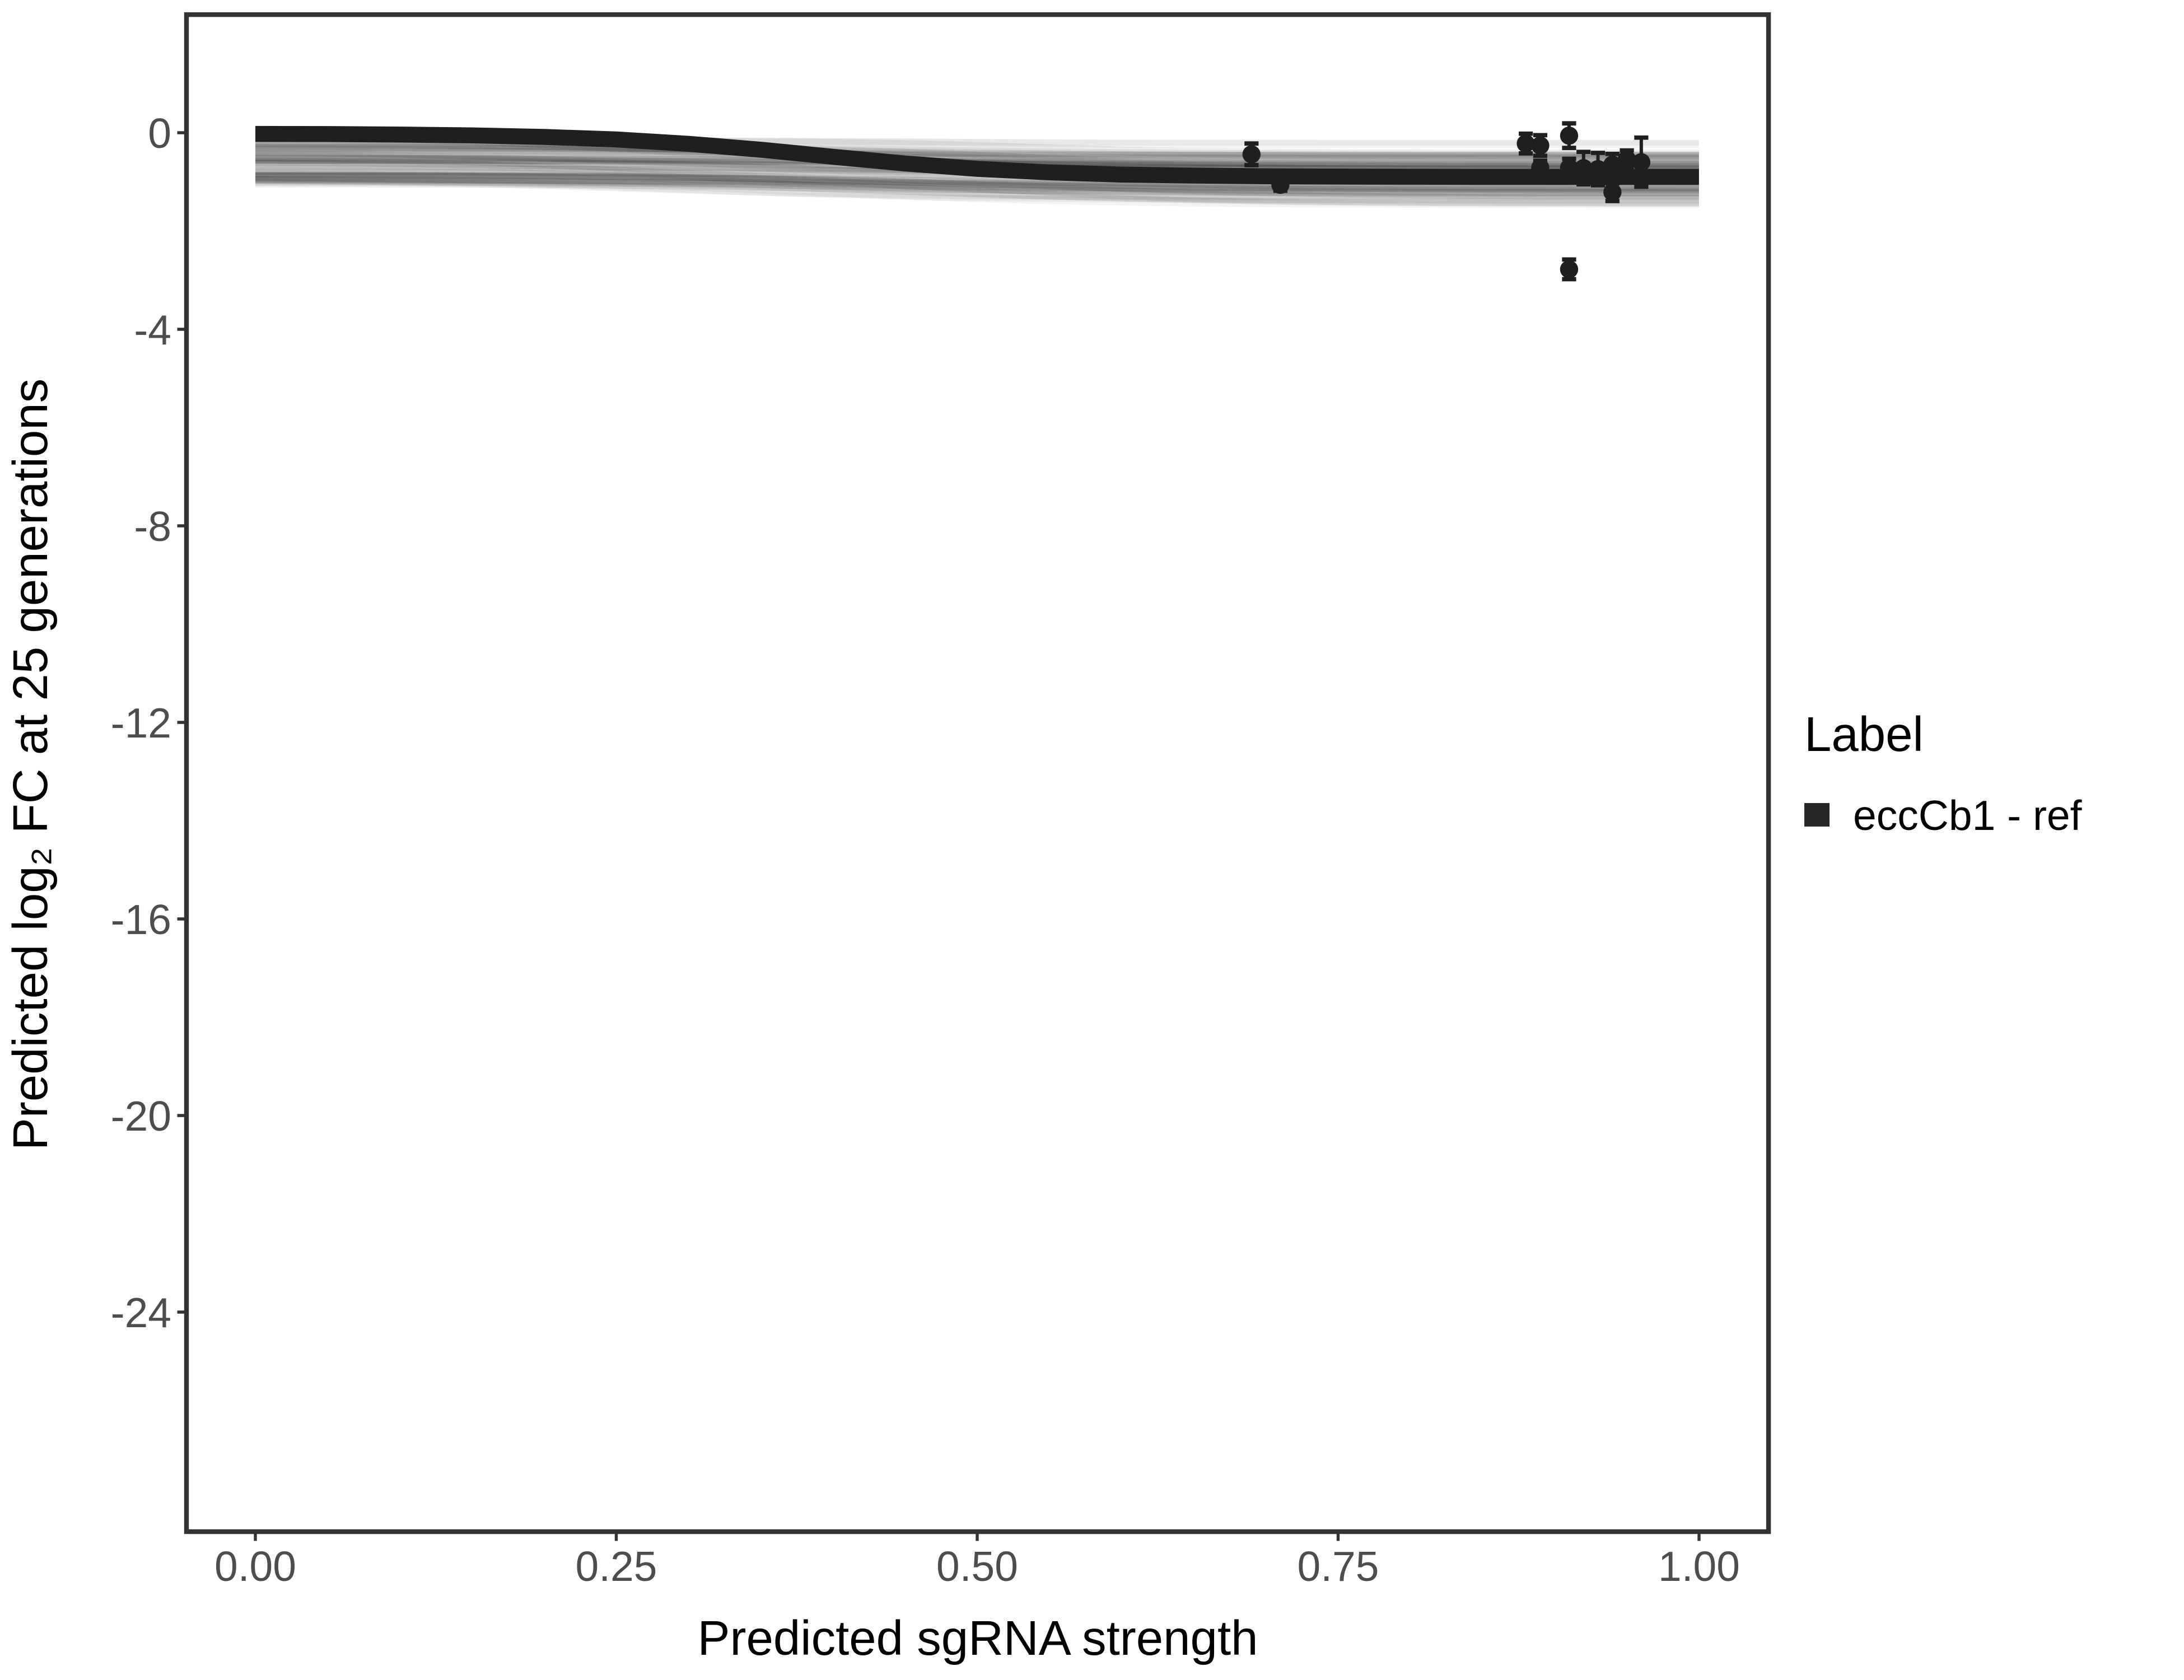 The height and width of the screenshot is (1680, 2184). What do you see at coordinates (977, 1567) in the screenshot?
I see `x-tick-label: 0.50` at bounding box center [977, 1567].